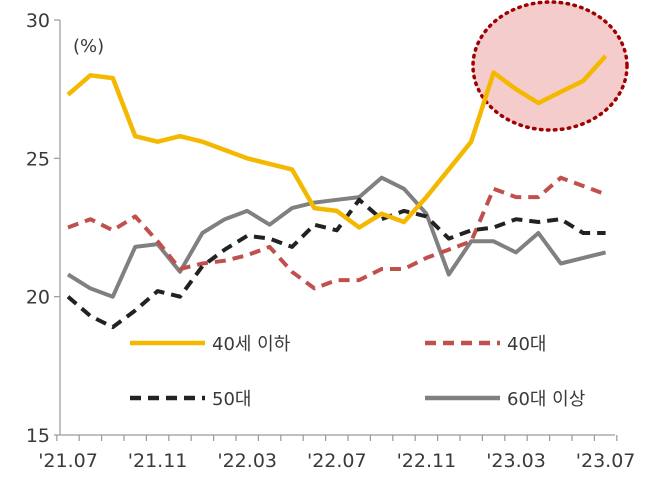 The width and height of the screenshot is (652, 489). What do you see at coordinates (251, 344) in the screenshot?
I see `legend-label-1: 40세 이하` at bounding box center [251, 344].